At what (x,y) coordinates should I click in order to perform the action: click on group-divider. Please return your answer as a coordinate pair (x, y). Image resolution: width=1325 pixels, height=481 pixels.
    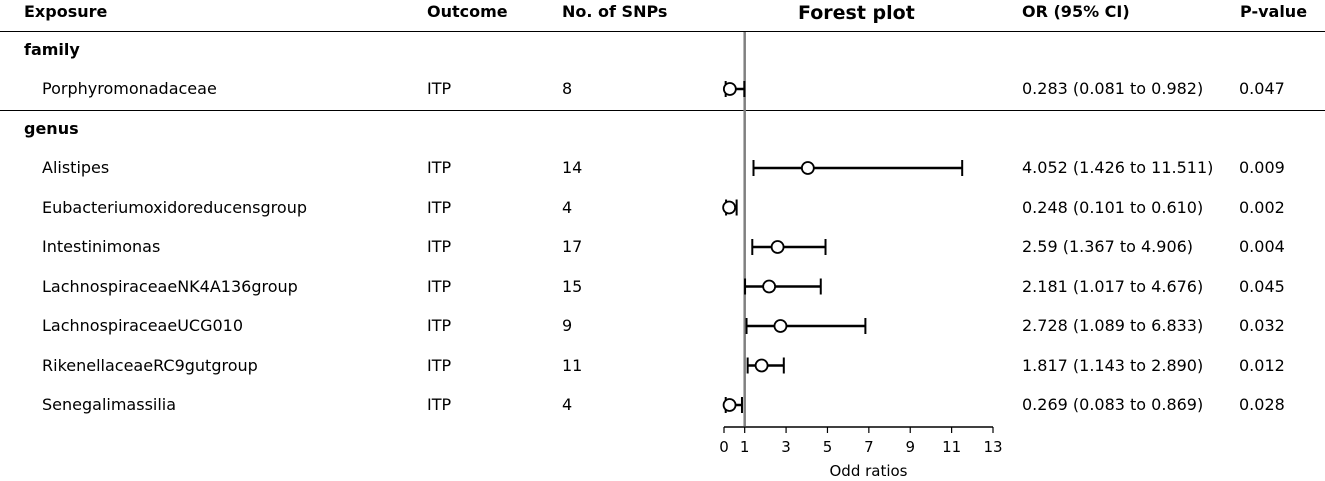
    Looking at the image, I should click on (662, 110).